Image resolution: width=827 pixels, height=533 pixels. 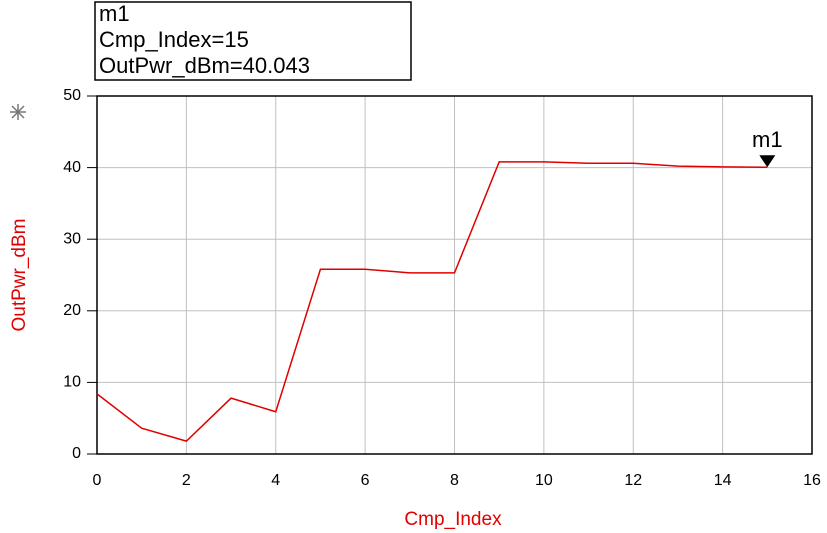 What do you see at coordinates (453, 519) in the screenshot?
I see `x-axis-title: Cmp_Index` at bounding box center [453, 519].